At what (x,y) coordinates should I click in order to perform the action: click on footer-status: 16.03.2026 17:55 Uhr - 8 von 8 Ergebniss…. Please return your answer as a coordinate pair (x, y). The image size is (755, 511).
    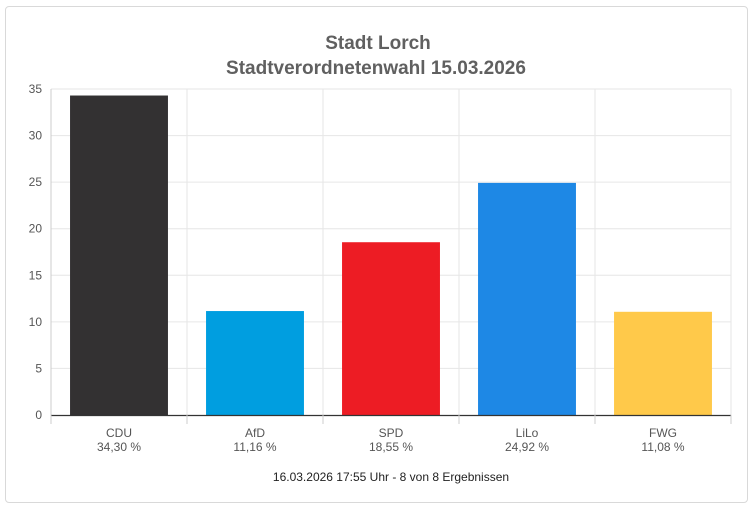
    Looking at the image, I should click on (391, 477).